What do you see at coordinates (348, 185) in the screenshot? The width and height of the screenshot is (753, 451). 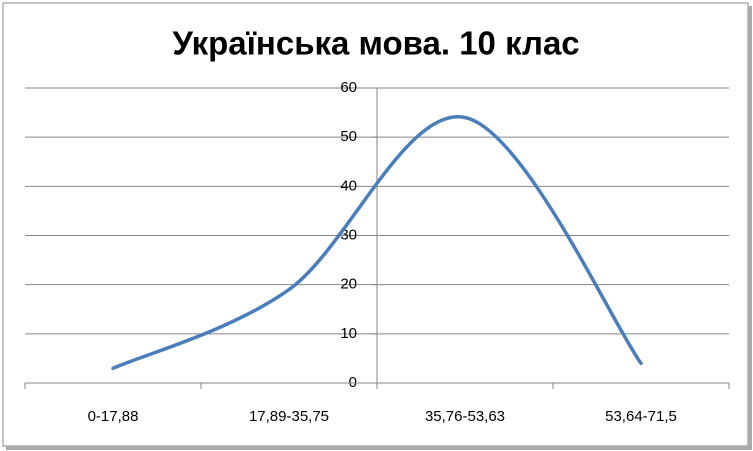 I see `y-tick-label: 40` at bounding box center [348, 185].